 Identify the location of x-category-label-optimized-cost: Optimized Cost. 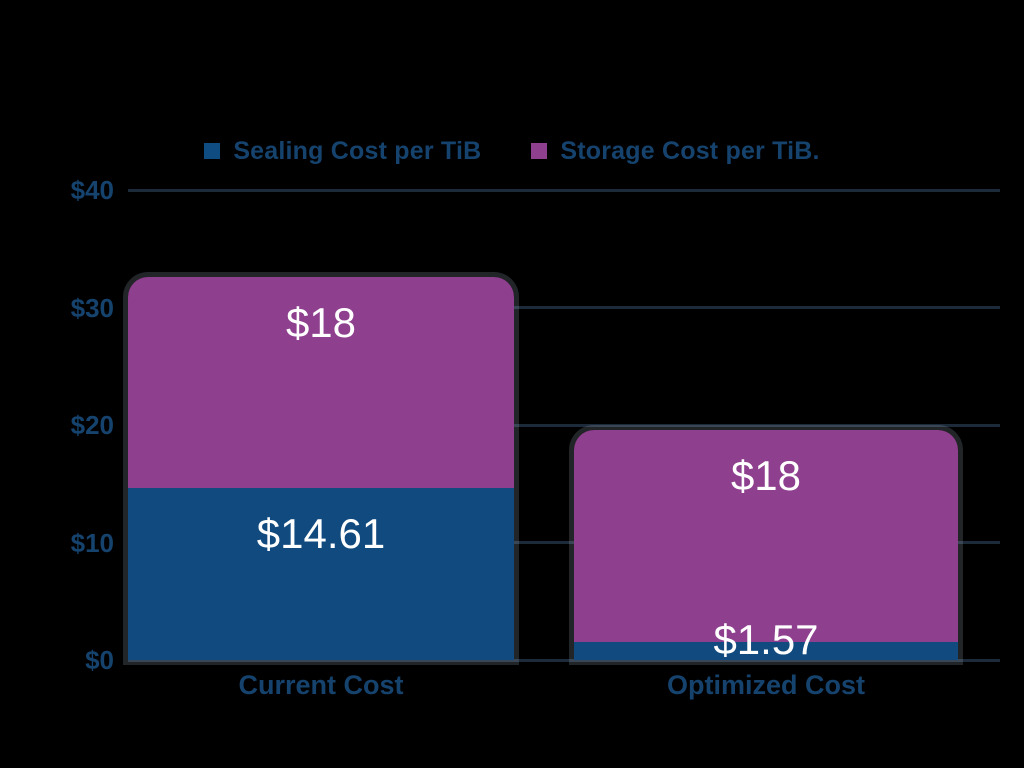
(765, 685).